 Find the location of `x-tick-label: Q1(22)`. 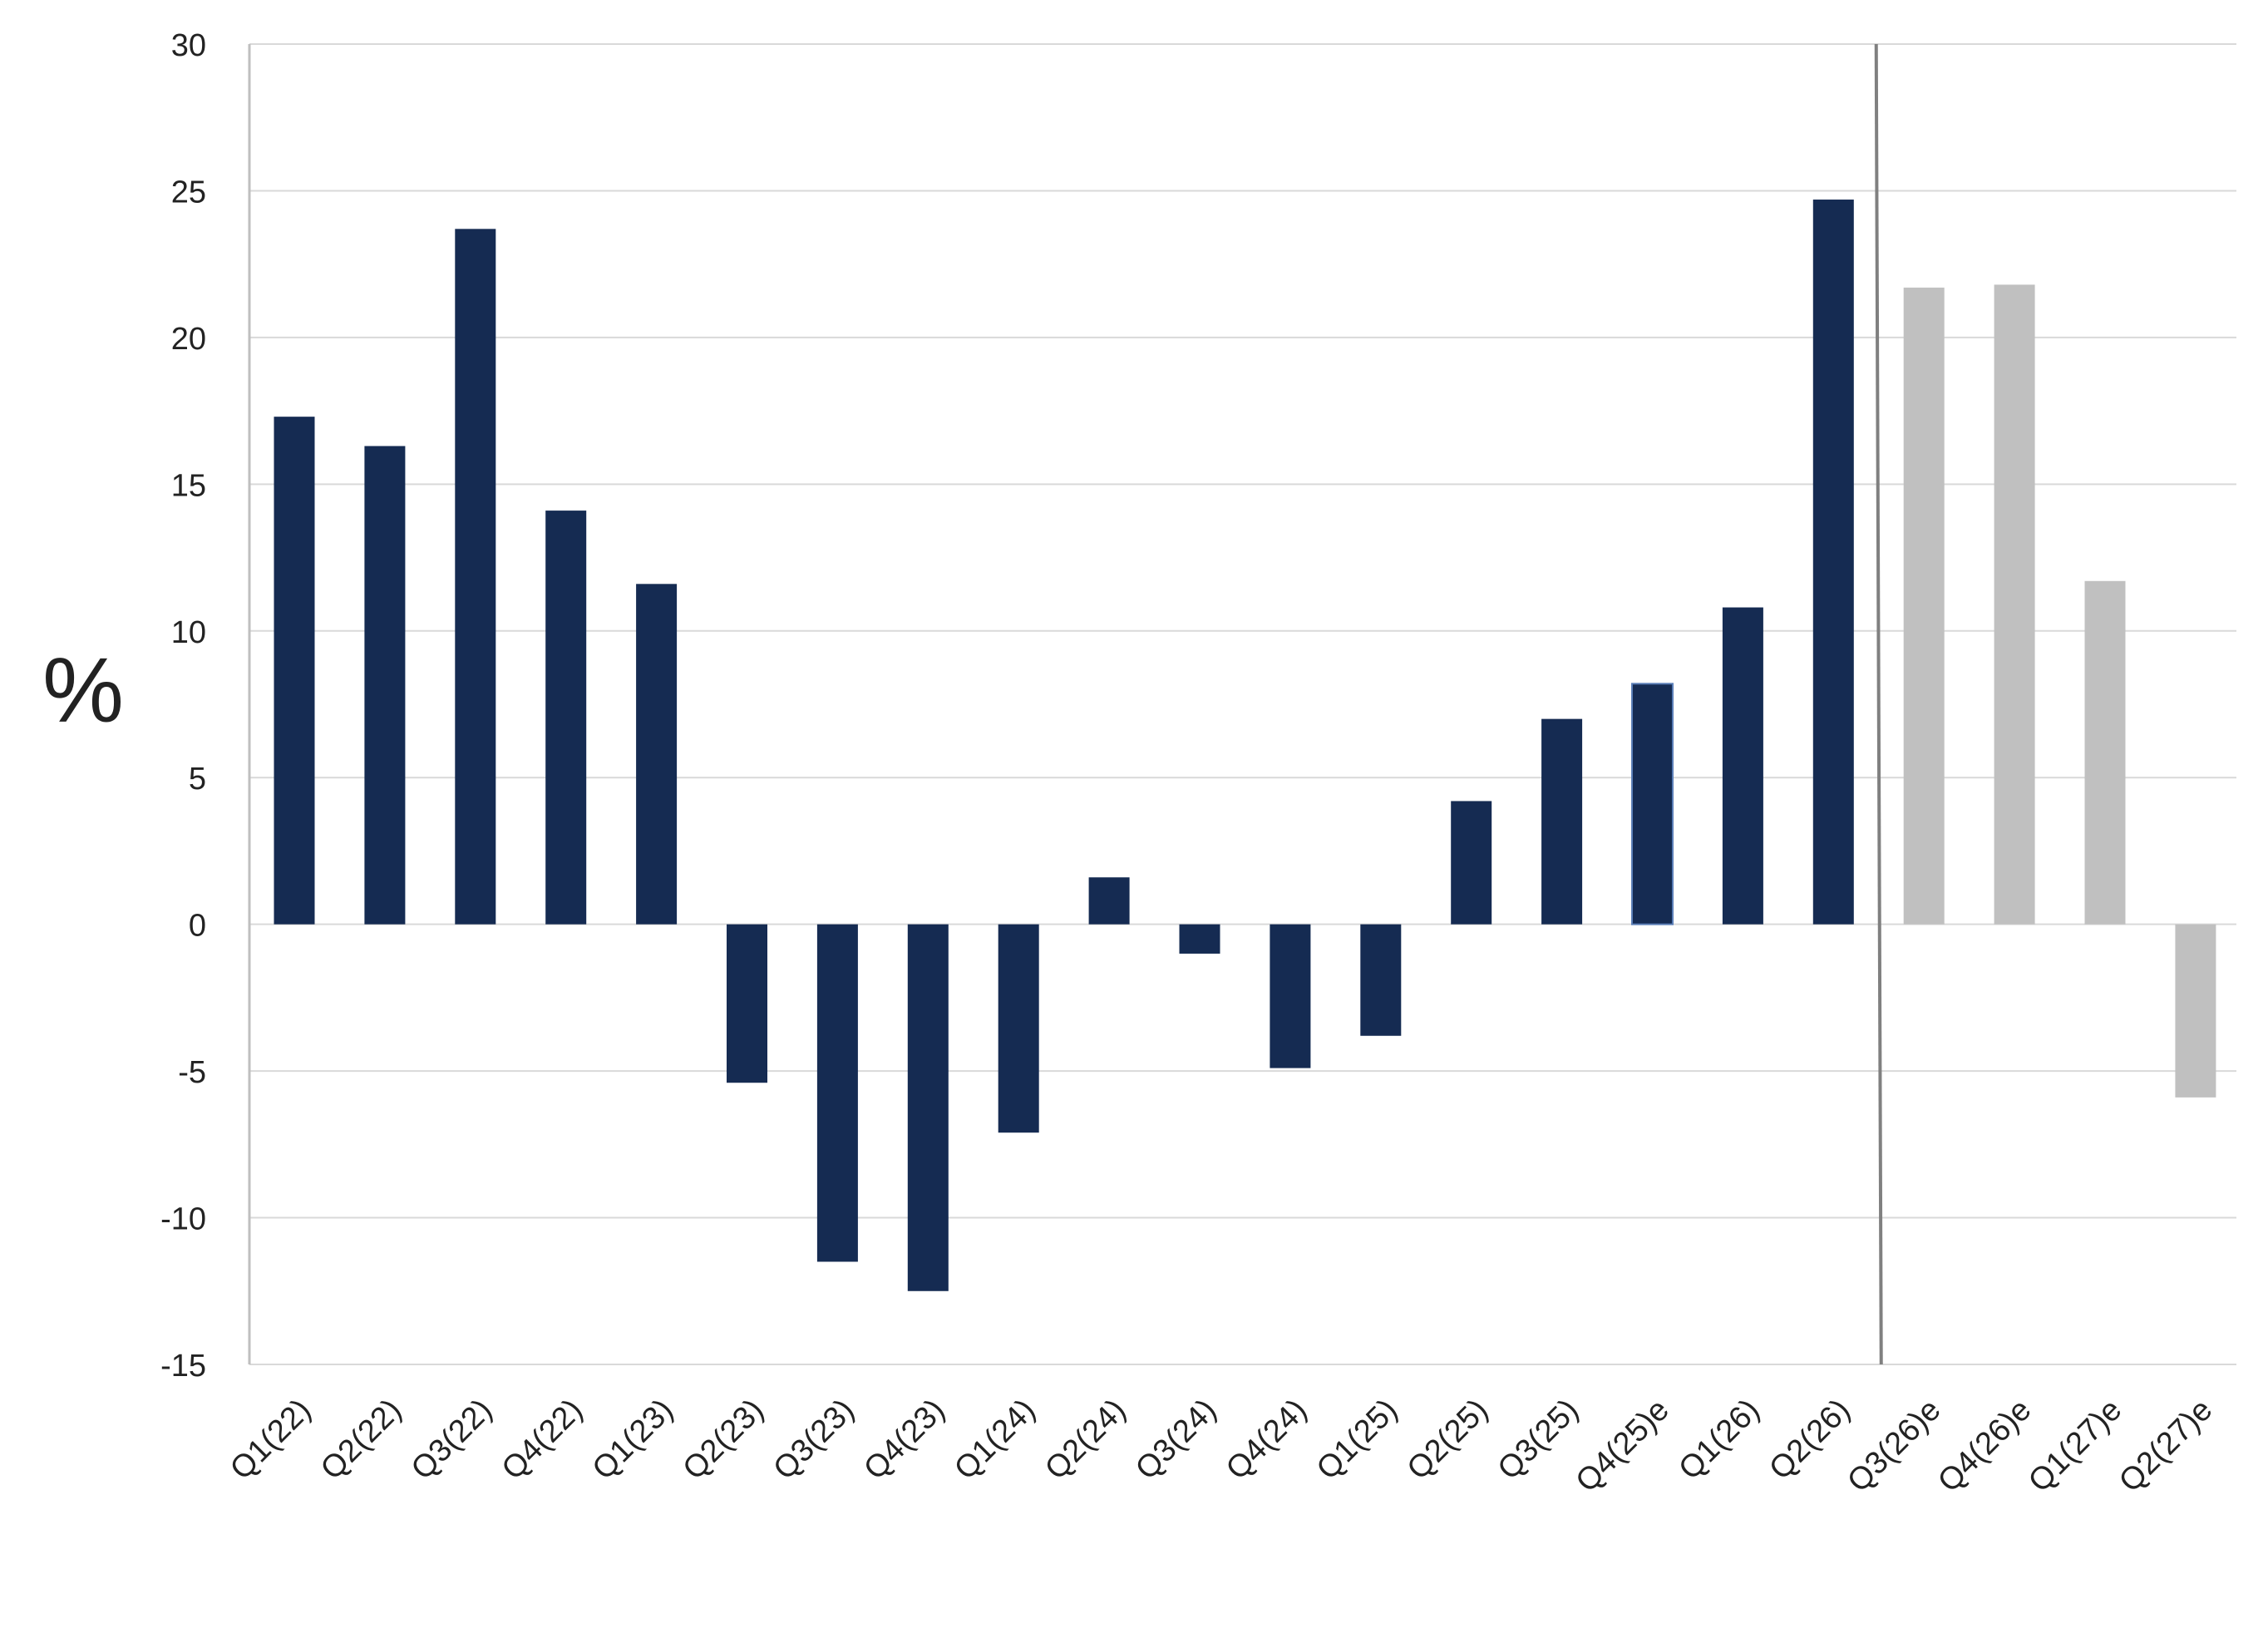

x-tick-label: Q1(22) is located at coordinates (271, 1440).